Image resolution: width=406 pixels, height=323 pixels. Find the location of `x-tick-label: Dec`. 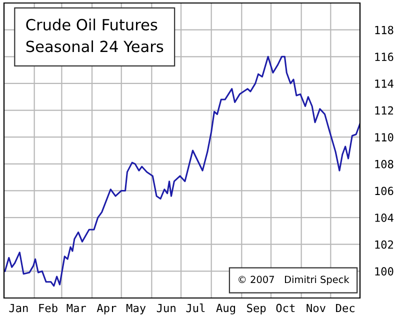

x-tick-label: Dec is located at coordinates (345, 308).